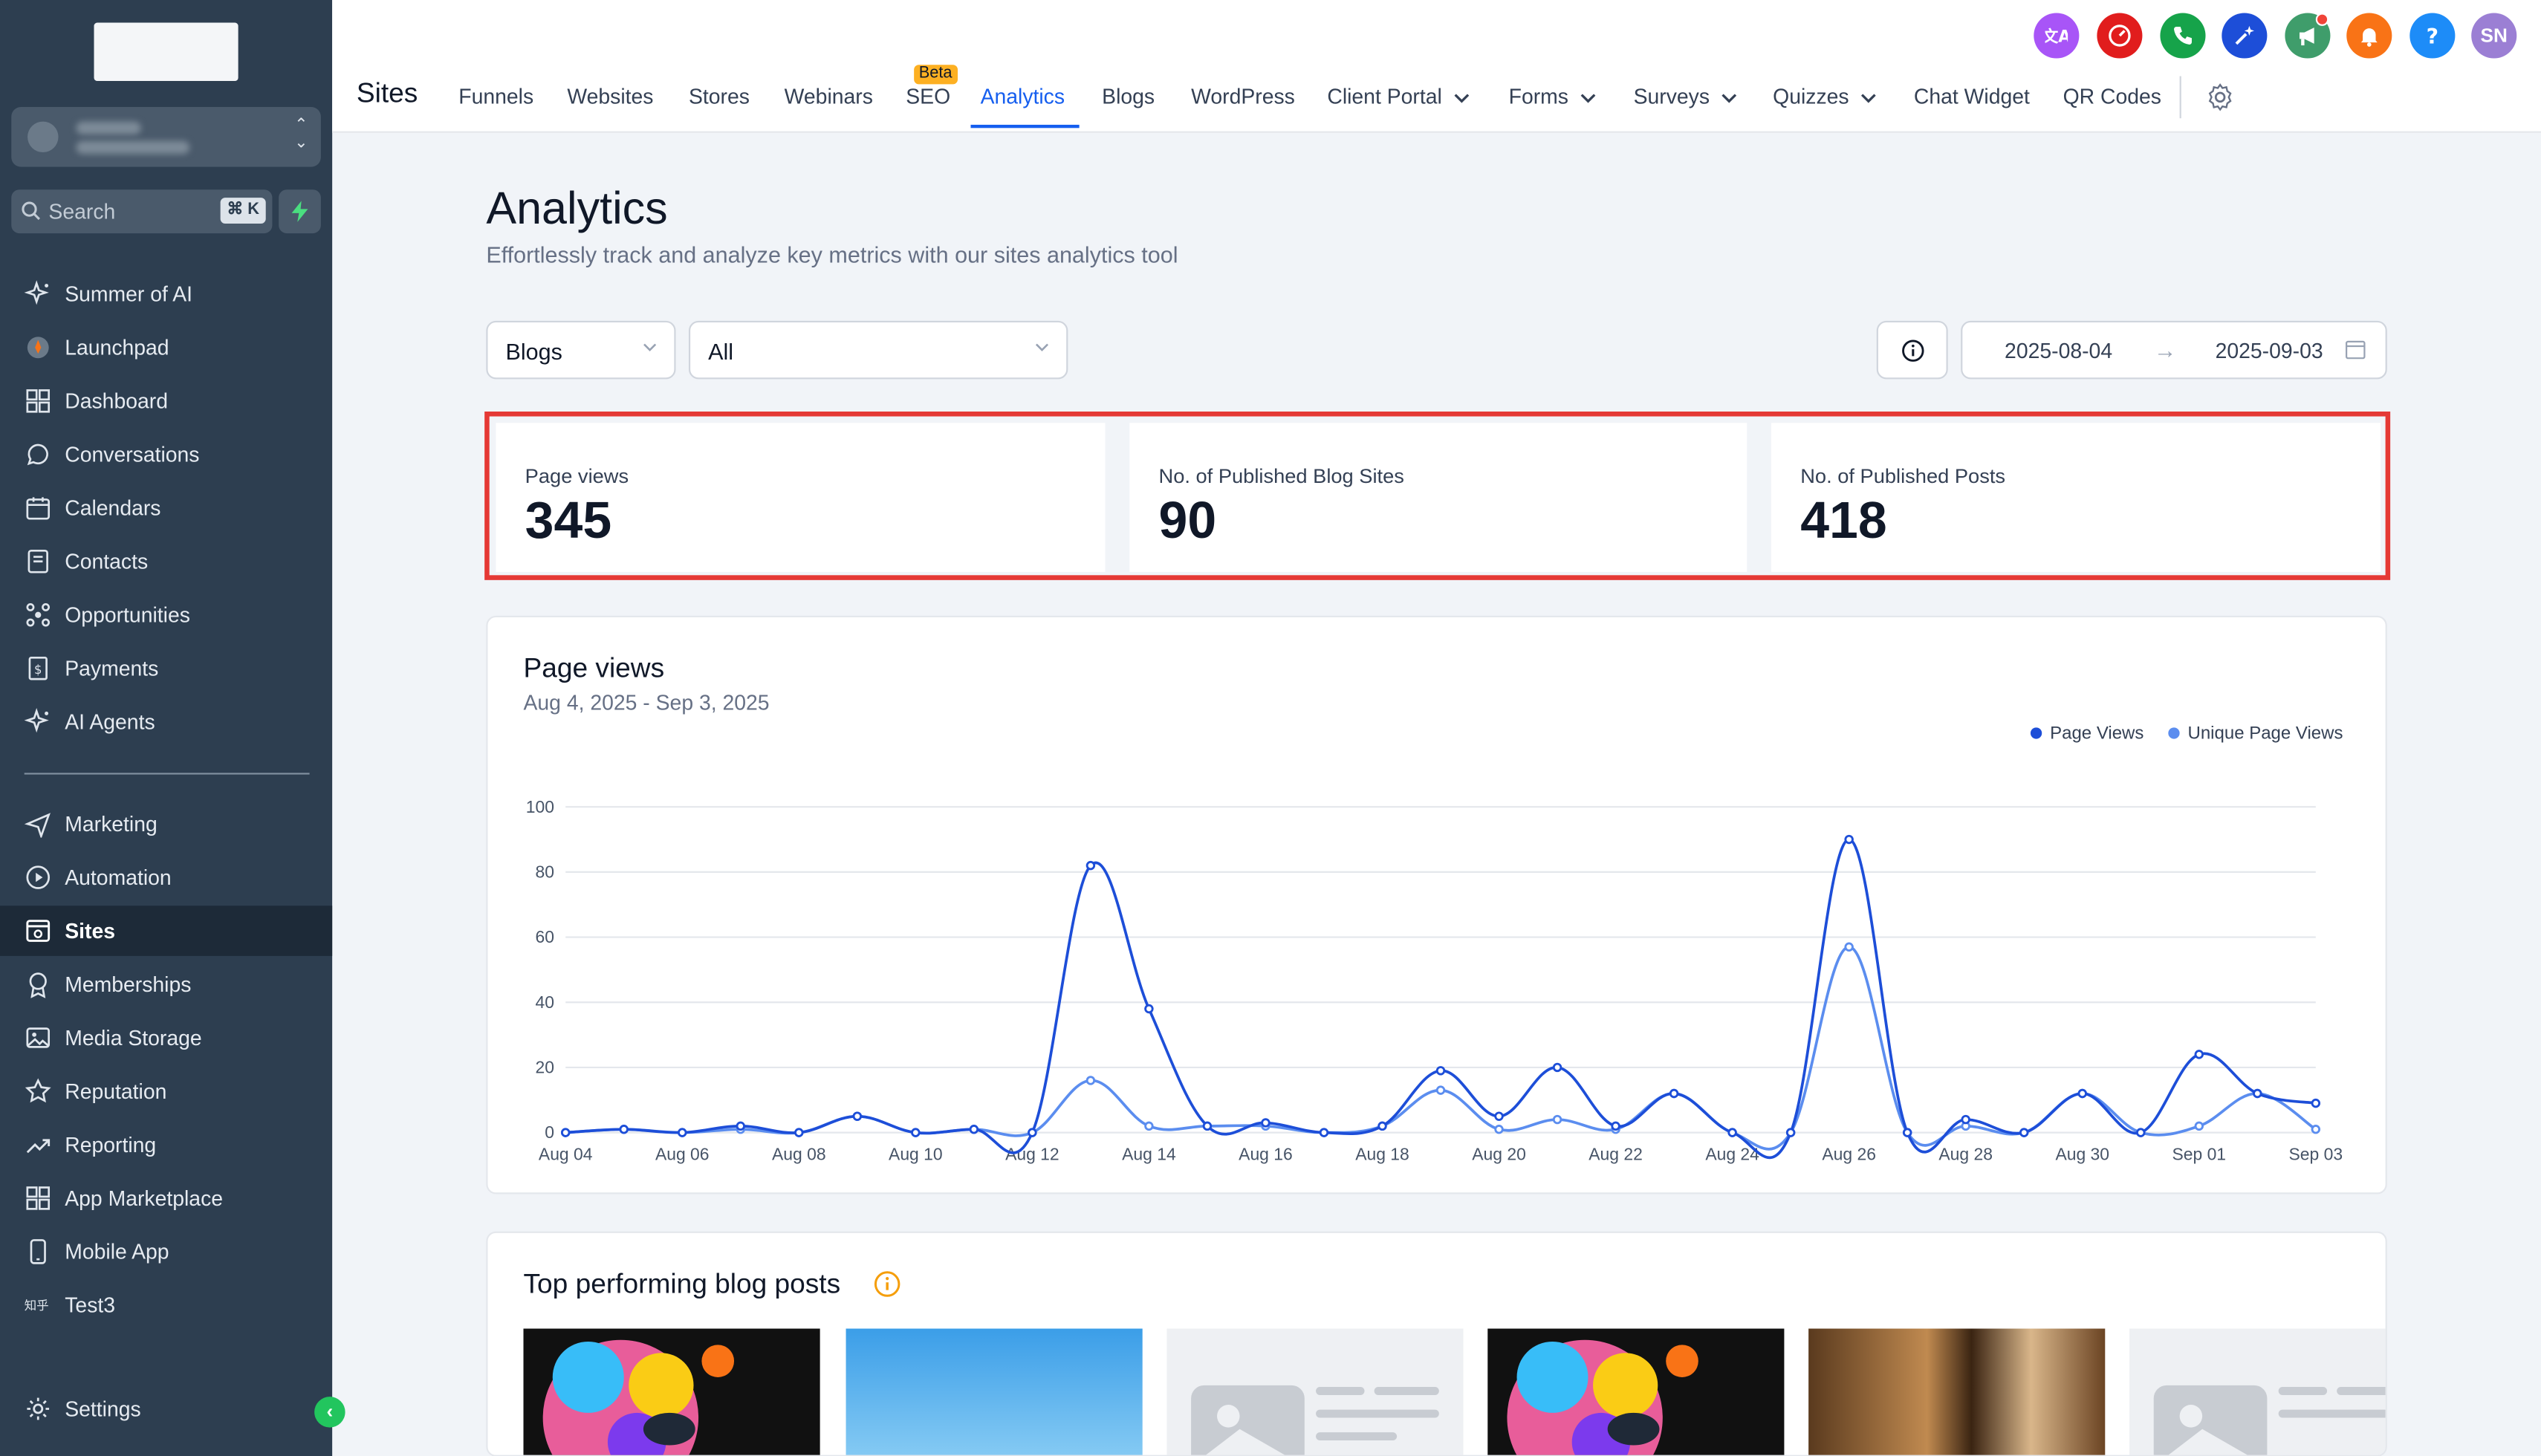 The image size is (2541, 1456). Describe the element at coordinates (2432, 36) in the screenshot. I see `help-button: ?` at that location.